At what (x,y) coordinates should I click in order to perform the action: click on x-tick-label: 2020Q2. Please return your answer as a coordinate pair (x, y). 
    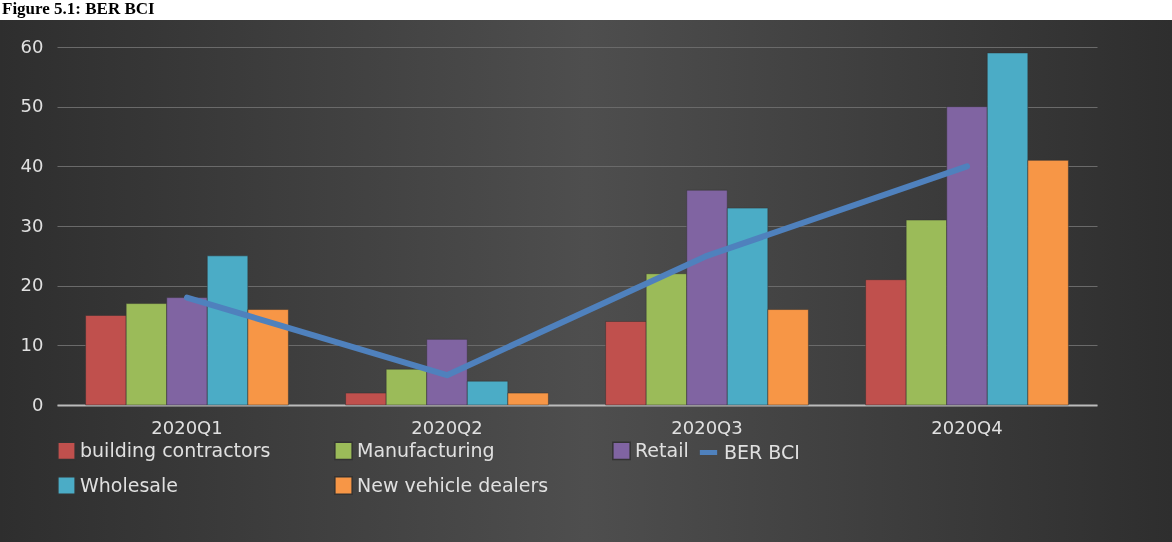
    Looking at the image, I should click on (447, 427).